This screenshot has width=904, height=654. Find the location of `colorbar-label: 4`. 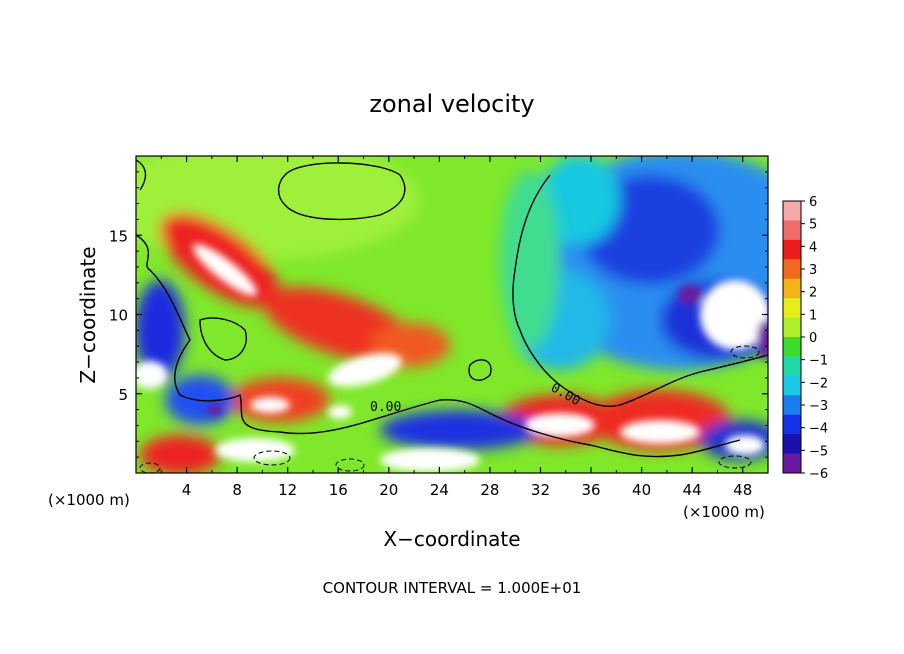

colorbar-label: 4 is located at coordinates (813, 247).